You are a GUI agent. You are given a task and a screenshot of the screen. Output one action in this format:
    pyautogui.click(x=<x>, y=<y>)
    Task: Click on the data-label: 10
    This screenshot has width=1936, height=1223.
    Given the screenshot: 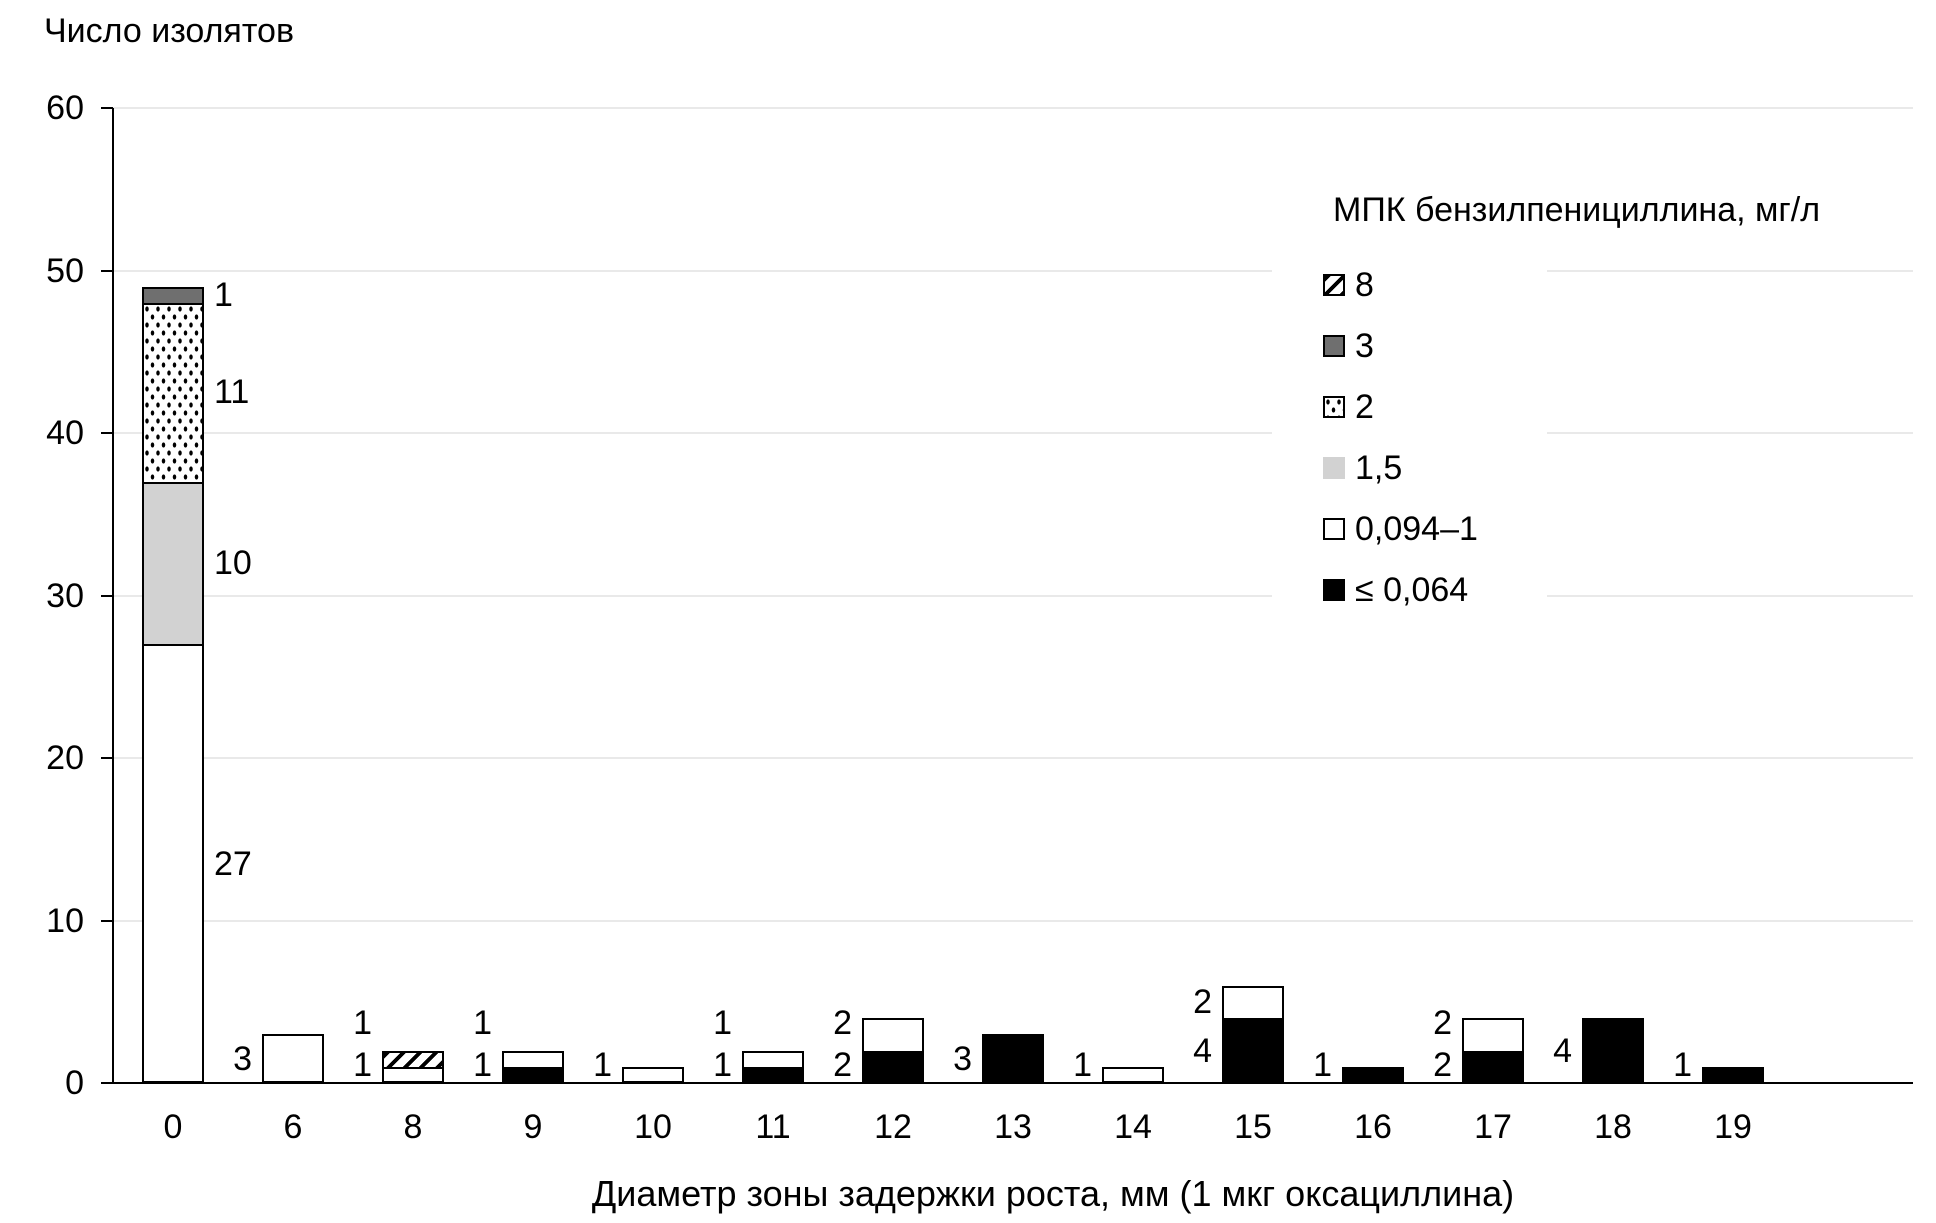 What is the action you would take?
    pyautogui.click(x=233, y=563)
    